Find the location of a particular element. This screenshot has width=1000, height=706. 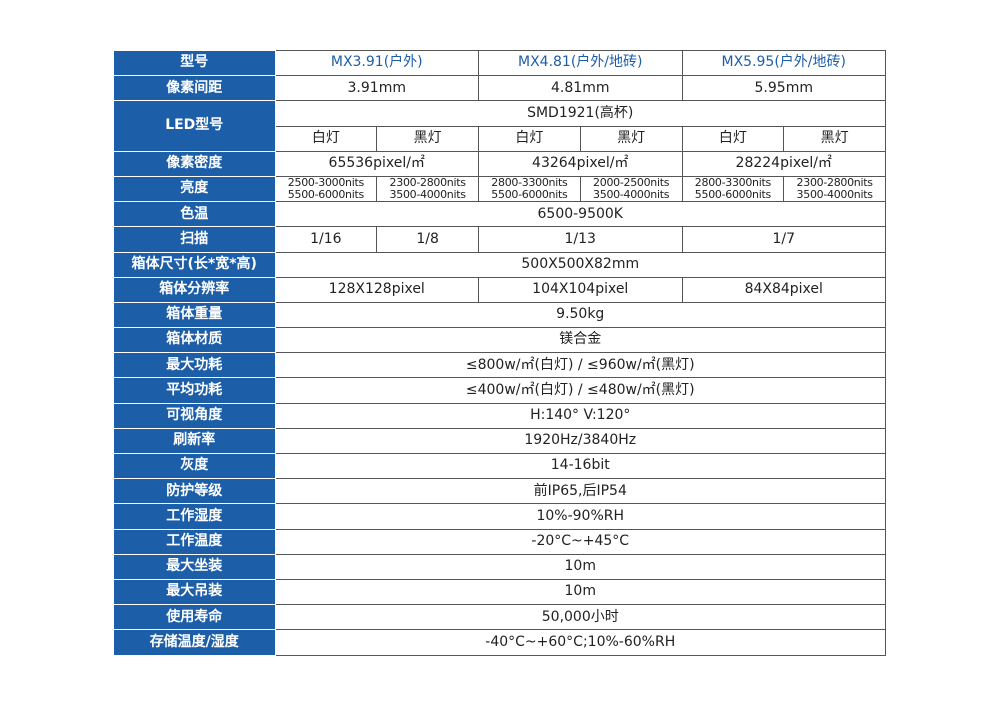

spec-row: 使用寿命 50,000小时 is located at coordinates (500, 617).